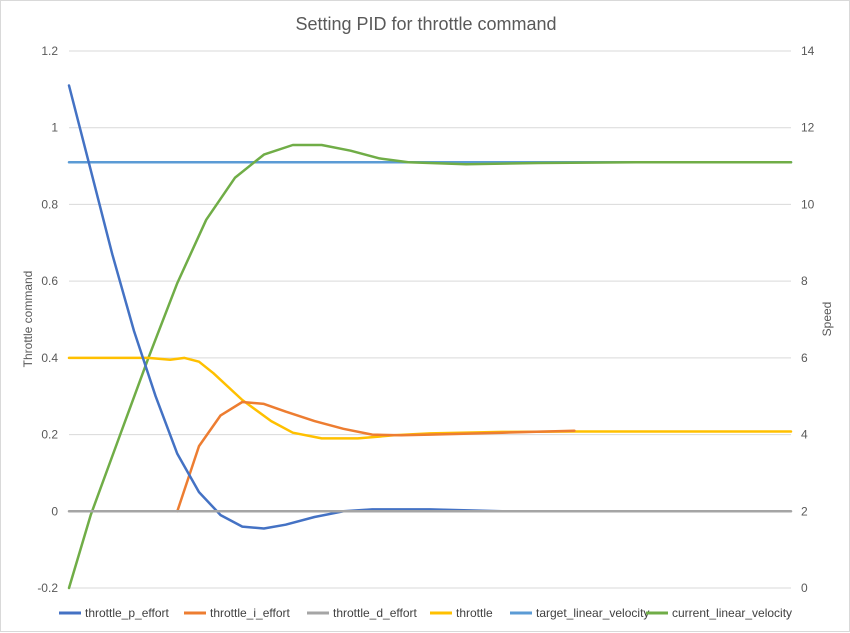 The width and height of the screenshot is (850, 633). What do you see at coordinates (804, 588) in the screenshot?
I see `right-tick-label: 0` at bounding box center [804, 588].